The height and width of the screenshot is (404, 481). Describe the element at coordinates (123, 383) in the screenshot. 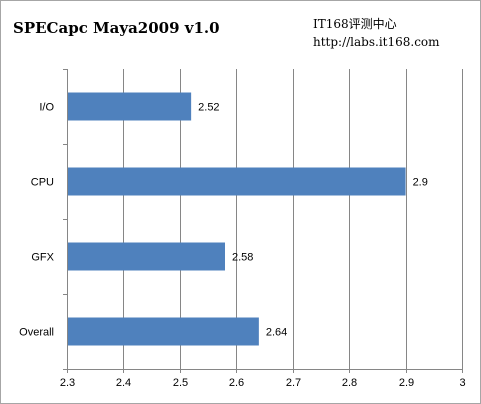

I see `x-tick-label: 2.4` at that location.